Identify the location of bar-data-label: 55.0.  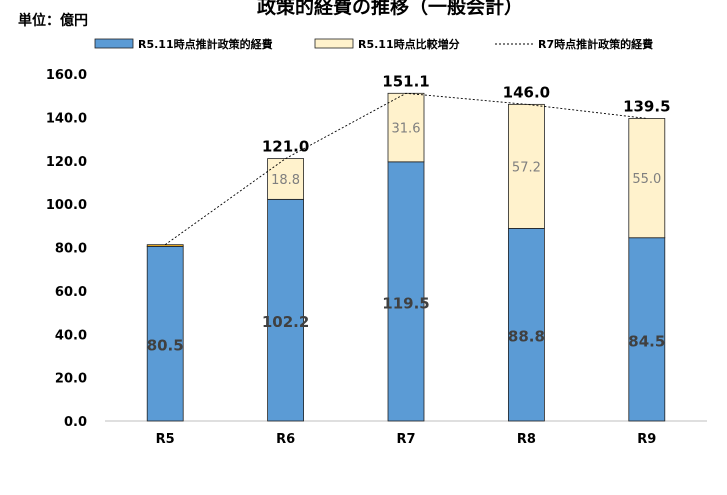
(646, 179).